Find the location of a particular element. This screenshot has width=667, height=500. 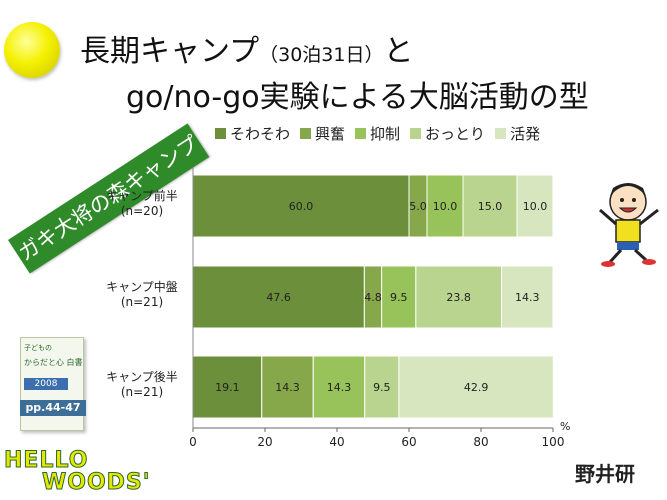

legend-item-kofun: 興奮 is located at coordinates (322, 133).